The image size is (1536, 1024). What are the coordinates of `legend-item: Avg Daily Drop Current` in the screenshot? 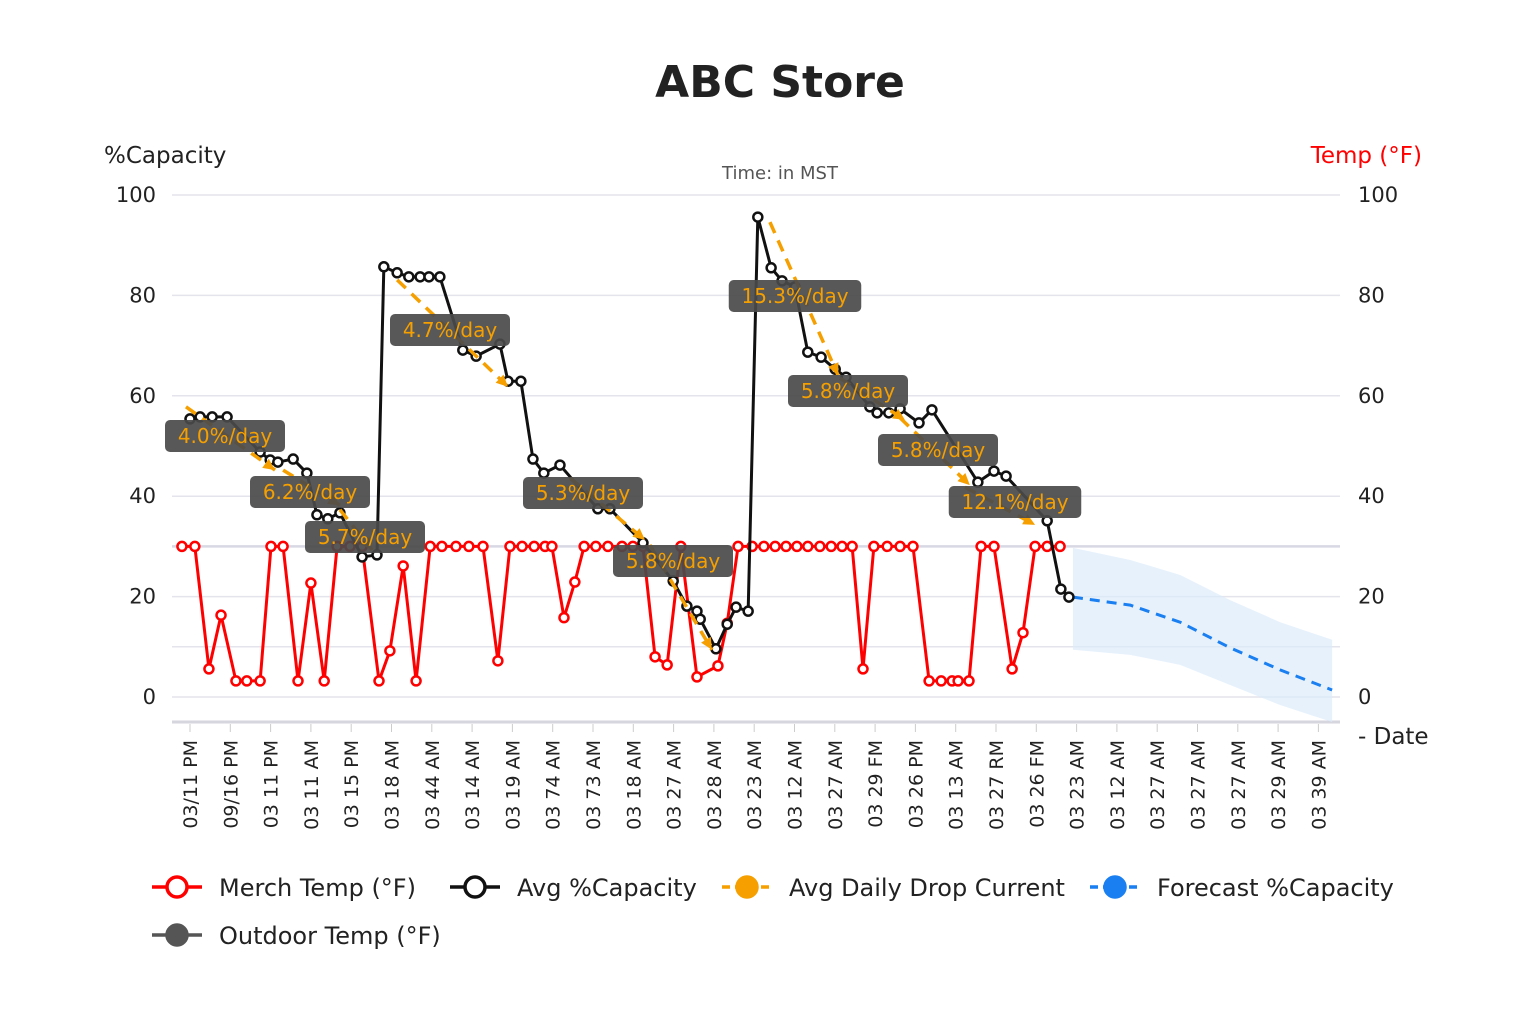 It's located at (893, 888).